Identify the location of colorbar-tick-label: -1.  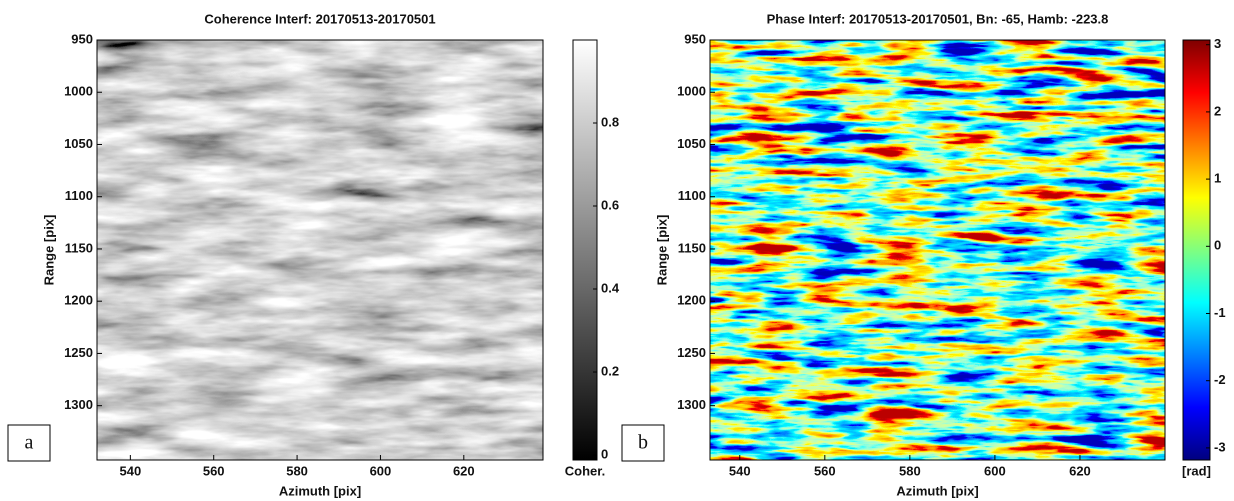
(1220, 312).